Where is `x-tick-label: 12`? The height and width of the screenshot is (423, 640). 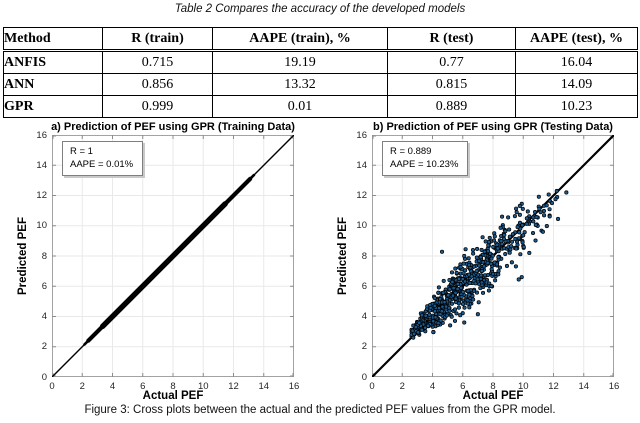 x-tick-label: 12 is located at coordinates (233, 386).